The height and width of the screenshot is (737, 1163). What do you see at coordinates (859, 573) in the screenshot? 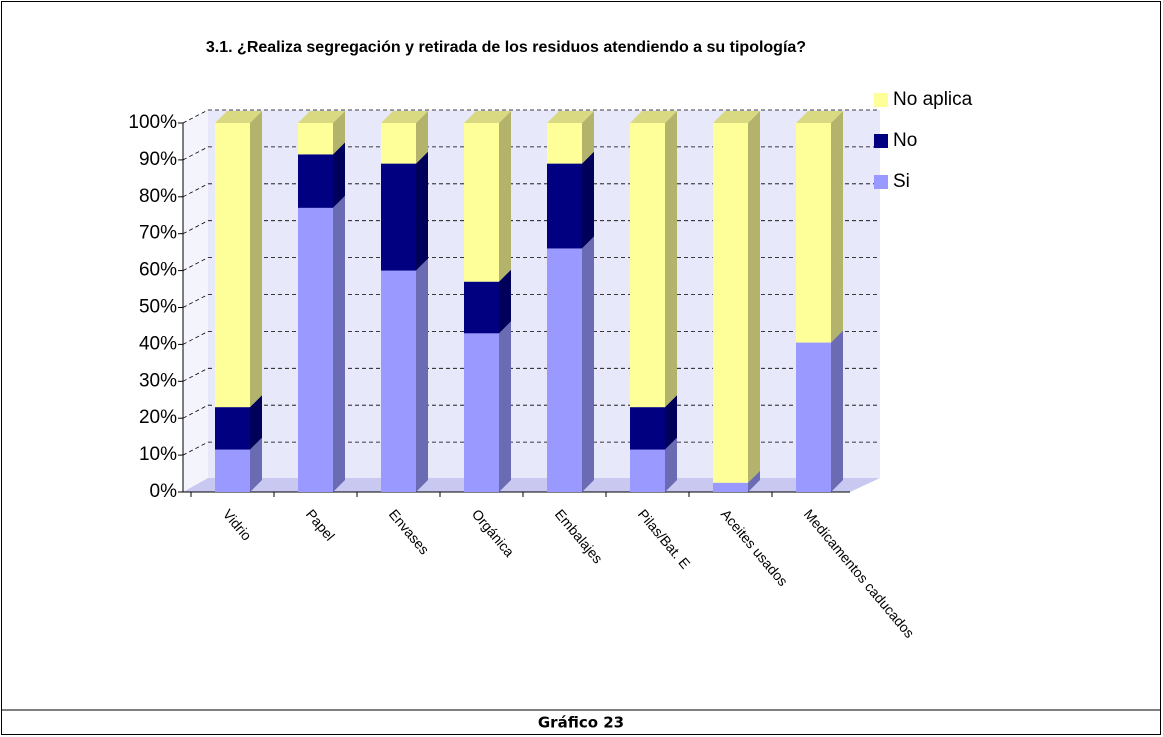
I see `x-tick-label: Medicamentos caducados` at bounding box center [859, 573].